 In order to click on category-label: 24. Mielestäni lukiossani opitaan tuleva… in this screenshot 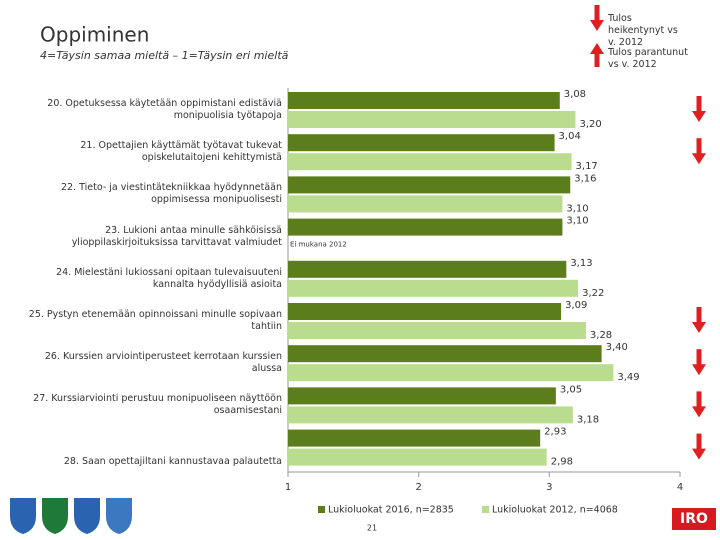, I will do `click(169, 278)`.